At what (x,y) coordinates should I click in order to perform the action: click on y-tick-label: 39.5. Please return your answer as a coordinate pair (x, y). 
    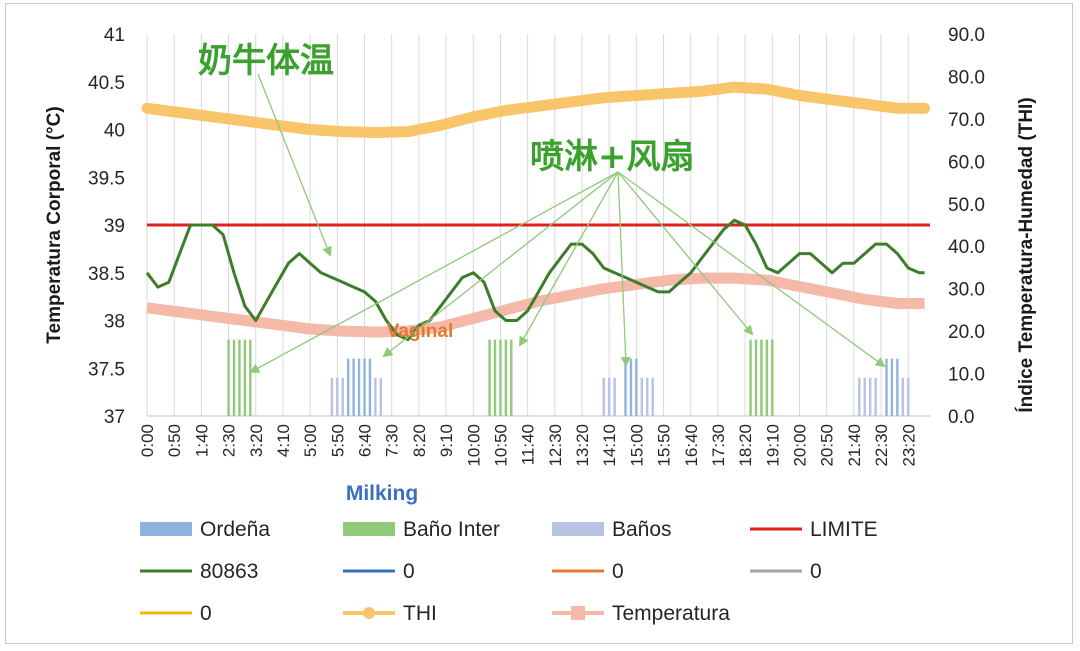
    Looking at the image, I should click on (106, 178).